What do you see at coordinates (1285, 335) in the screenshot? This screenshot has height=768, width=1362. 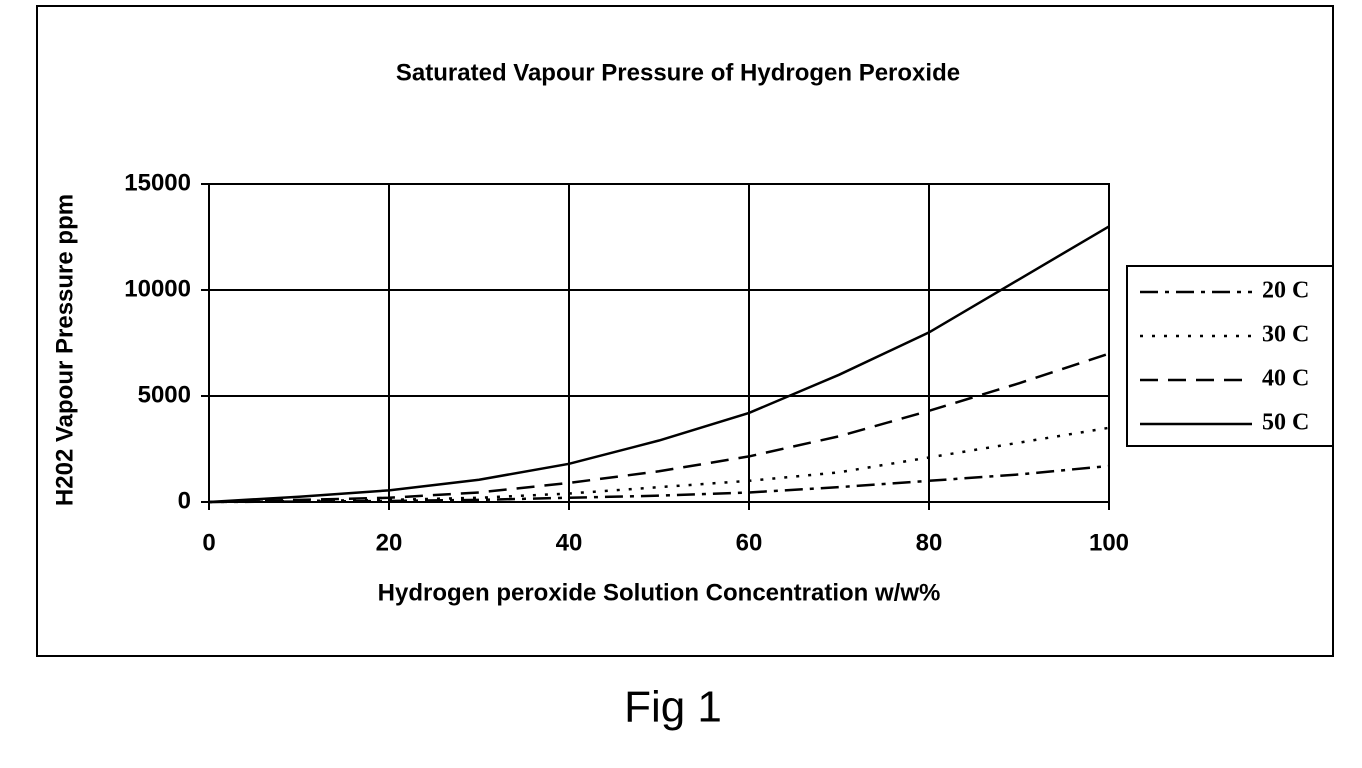 I see `legend-label: 30 C` at bounding box center [1285, 335].